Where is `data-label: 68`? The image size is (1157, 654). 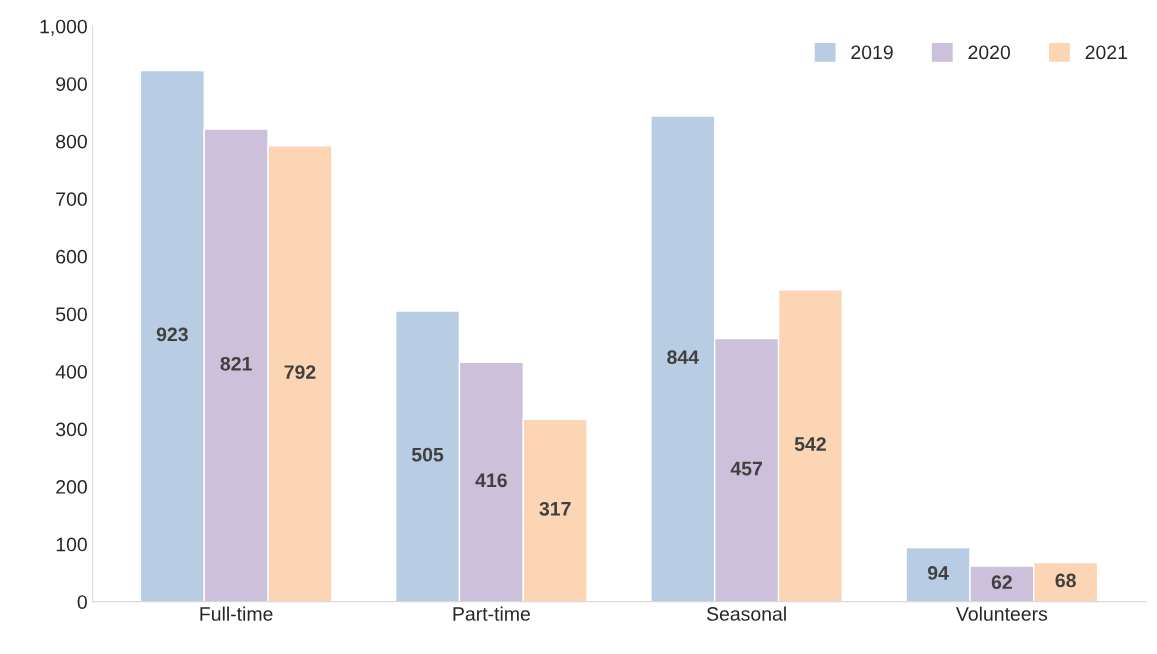
data-label: 68 is located at coordinates (1065, 580).